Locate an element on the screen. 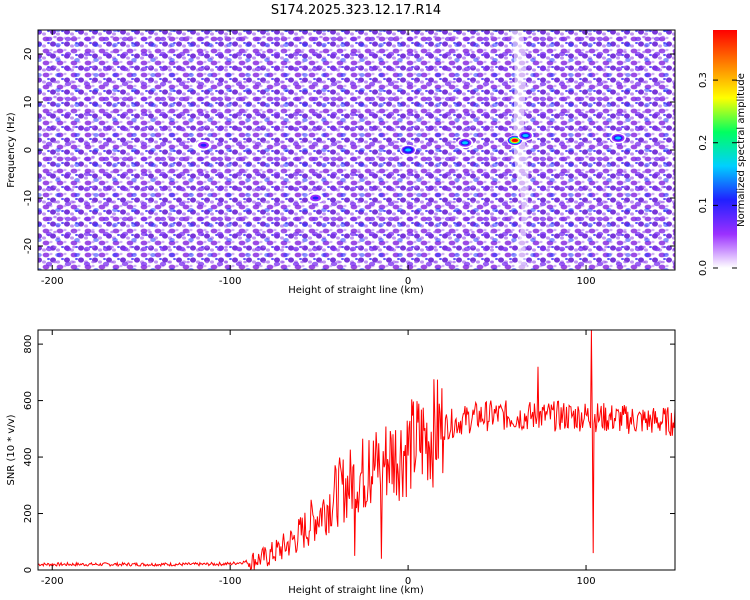  colorbar-bar is located at coordinates (725, 149).